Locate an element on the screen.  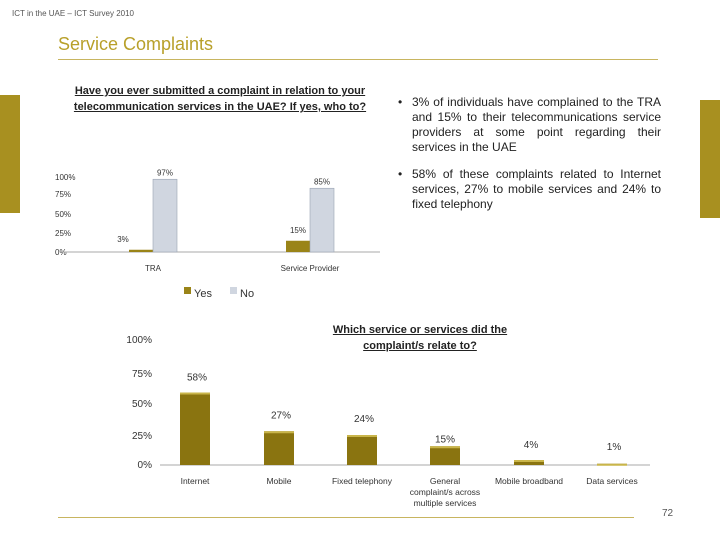
chart2-value-label: 4% is located at coordinates (531, 445).